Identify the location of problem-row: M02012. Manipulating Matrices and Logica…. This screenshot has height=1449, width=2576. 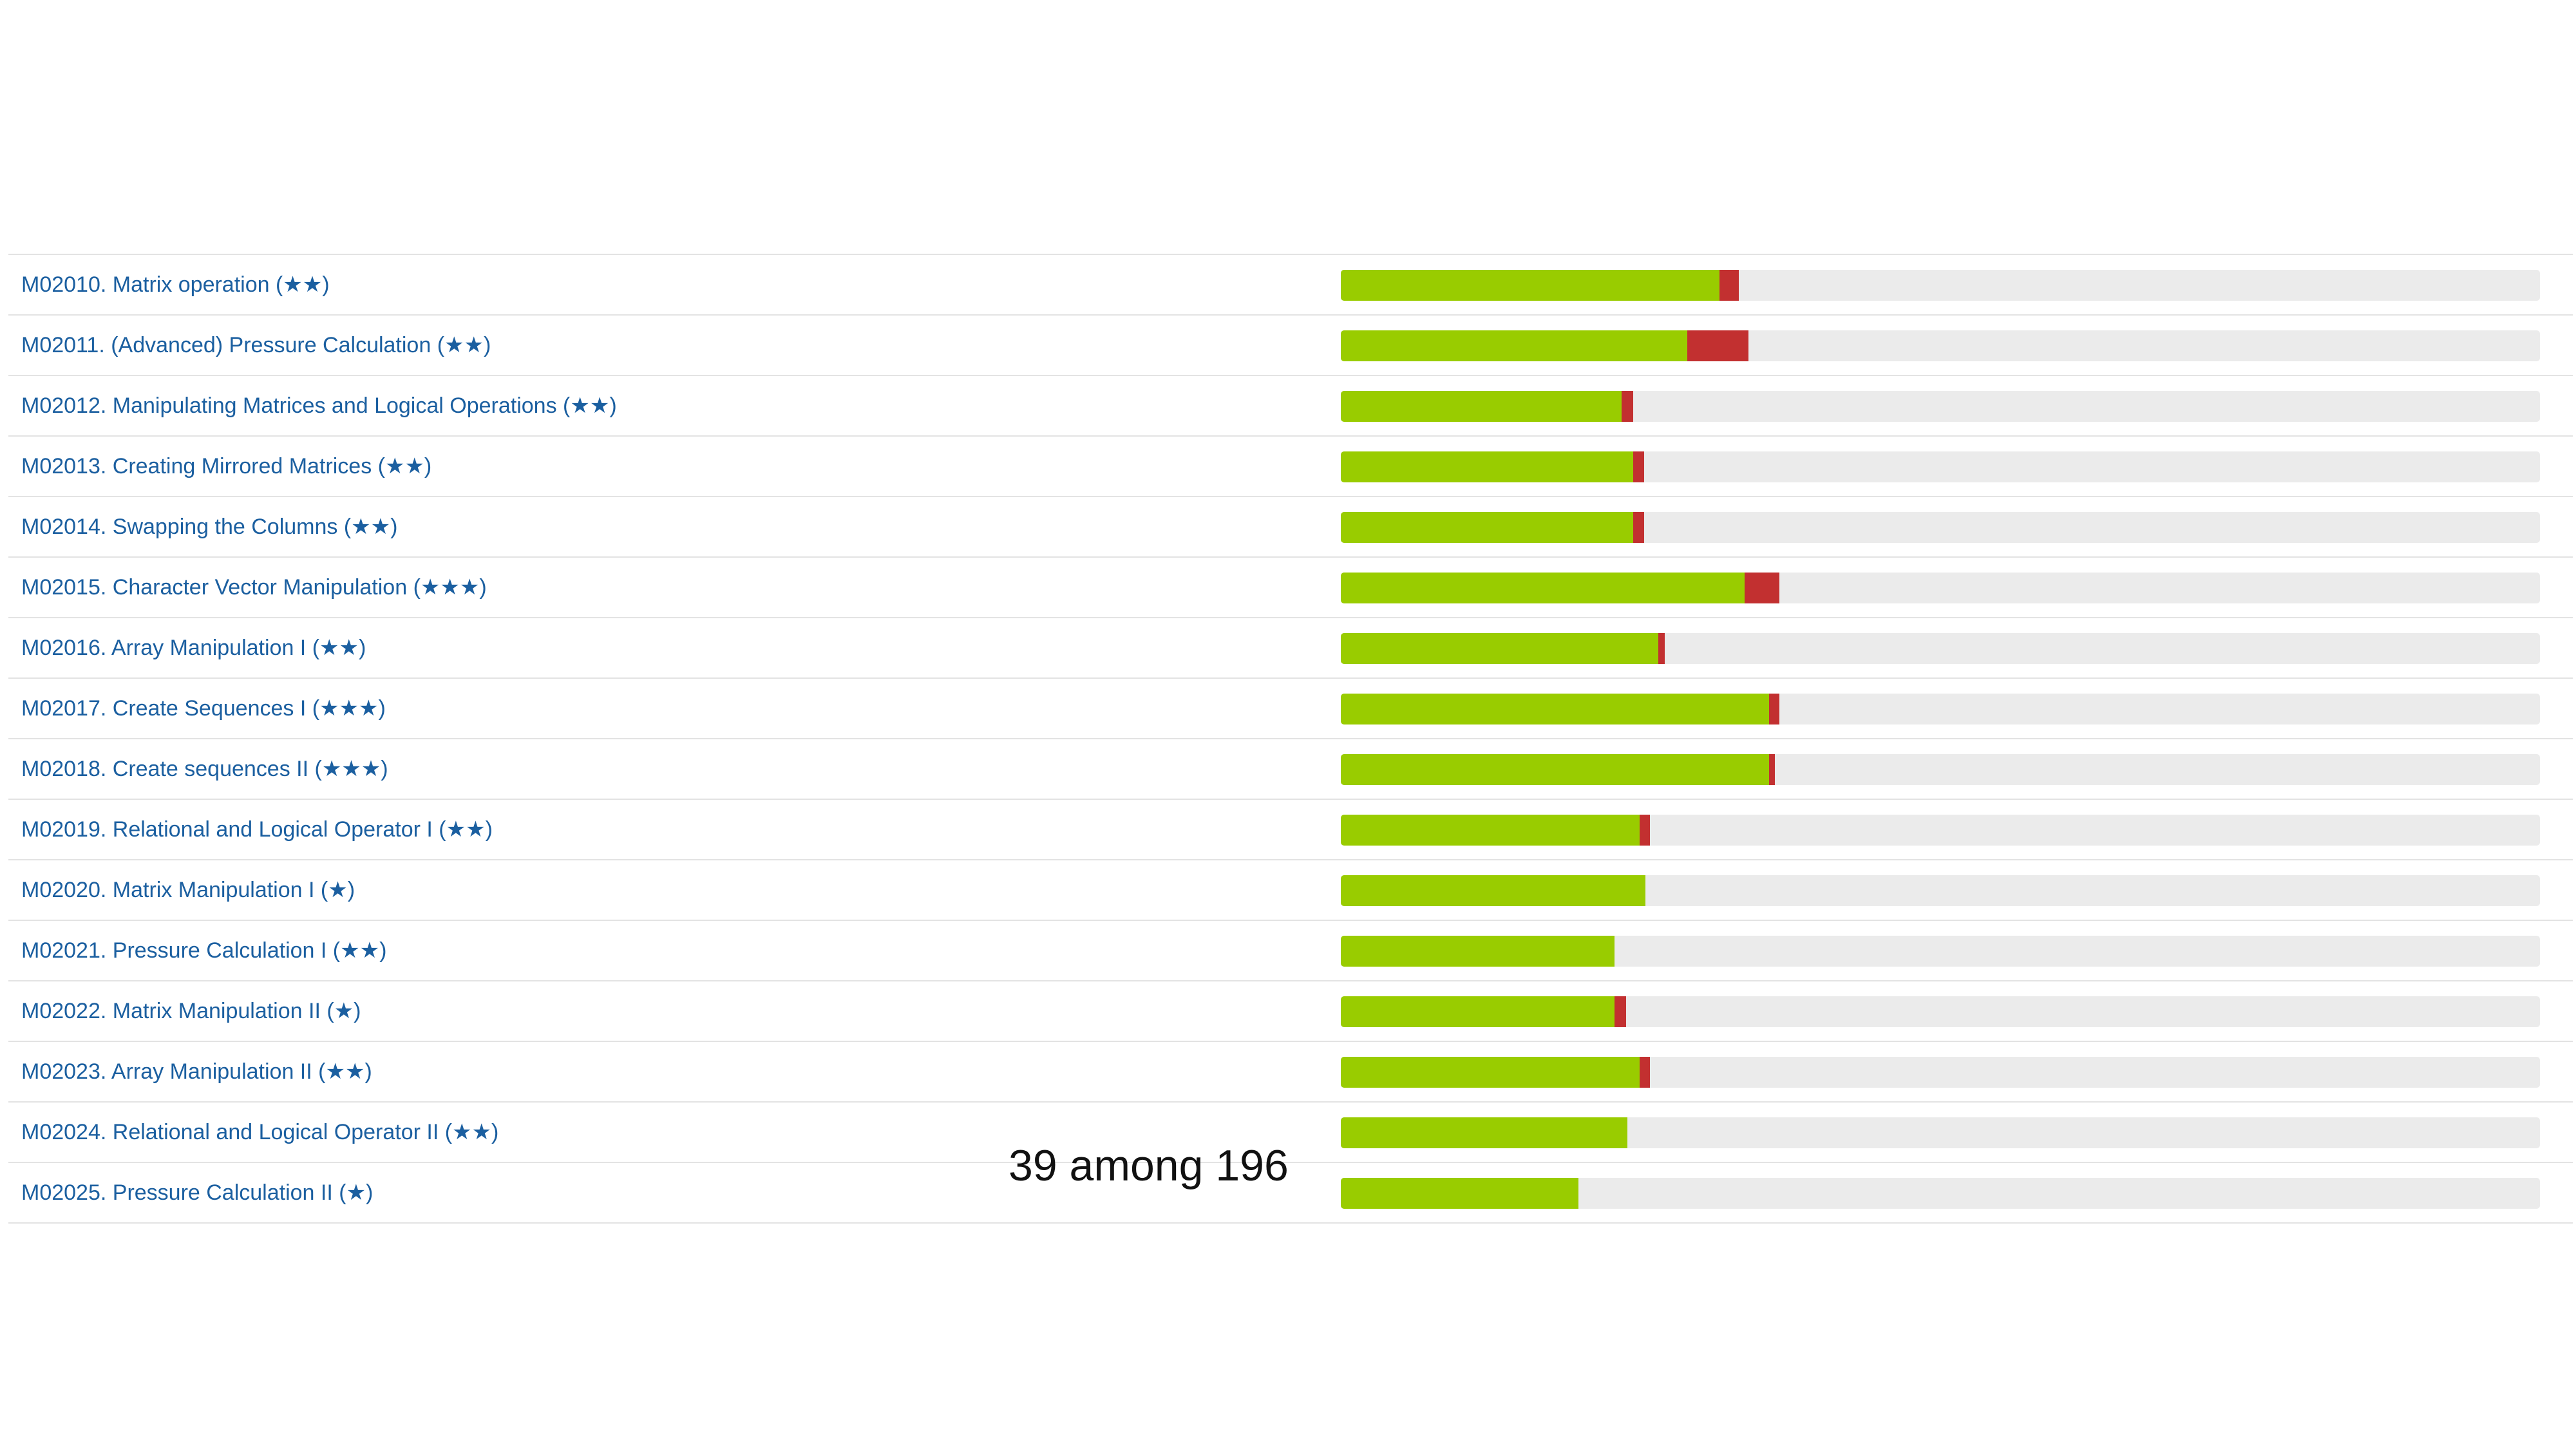
(1290, 406).